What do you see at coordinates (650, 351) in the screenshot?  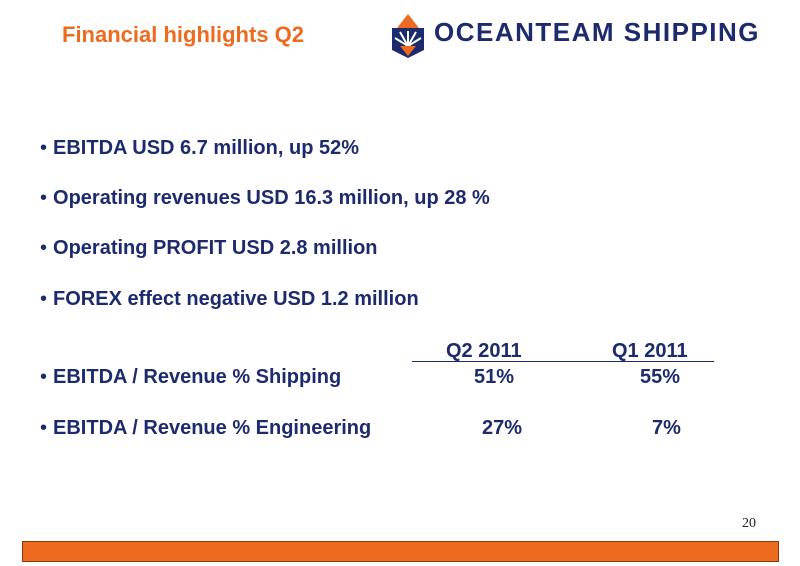 I see `column-header-q1: Q1 2011` at bounding box center [650, 351].